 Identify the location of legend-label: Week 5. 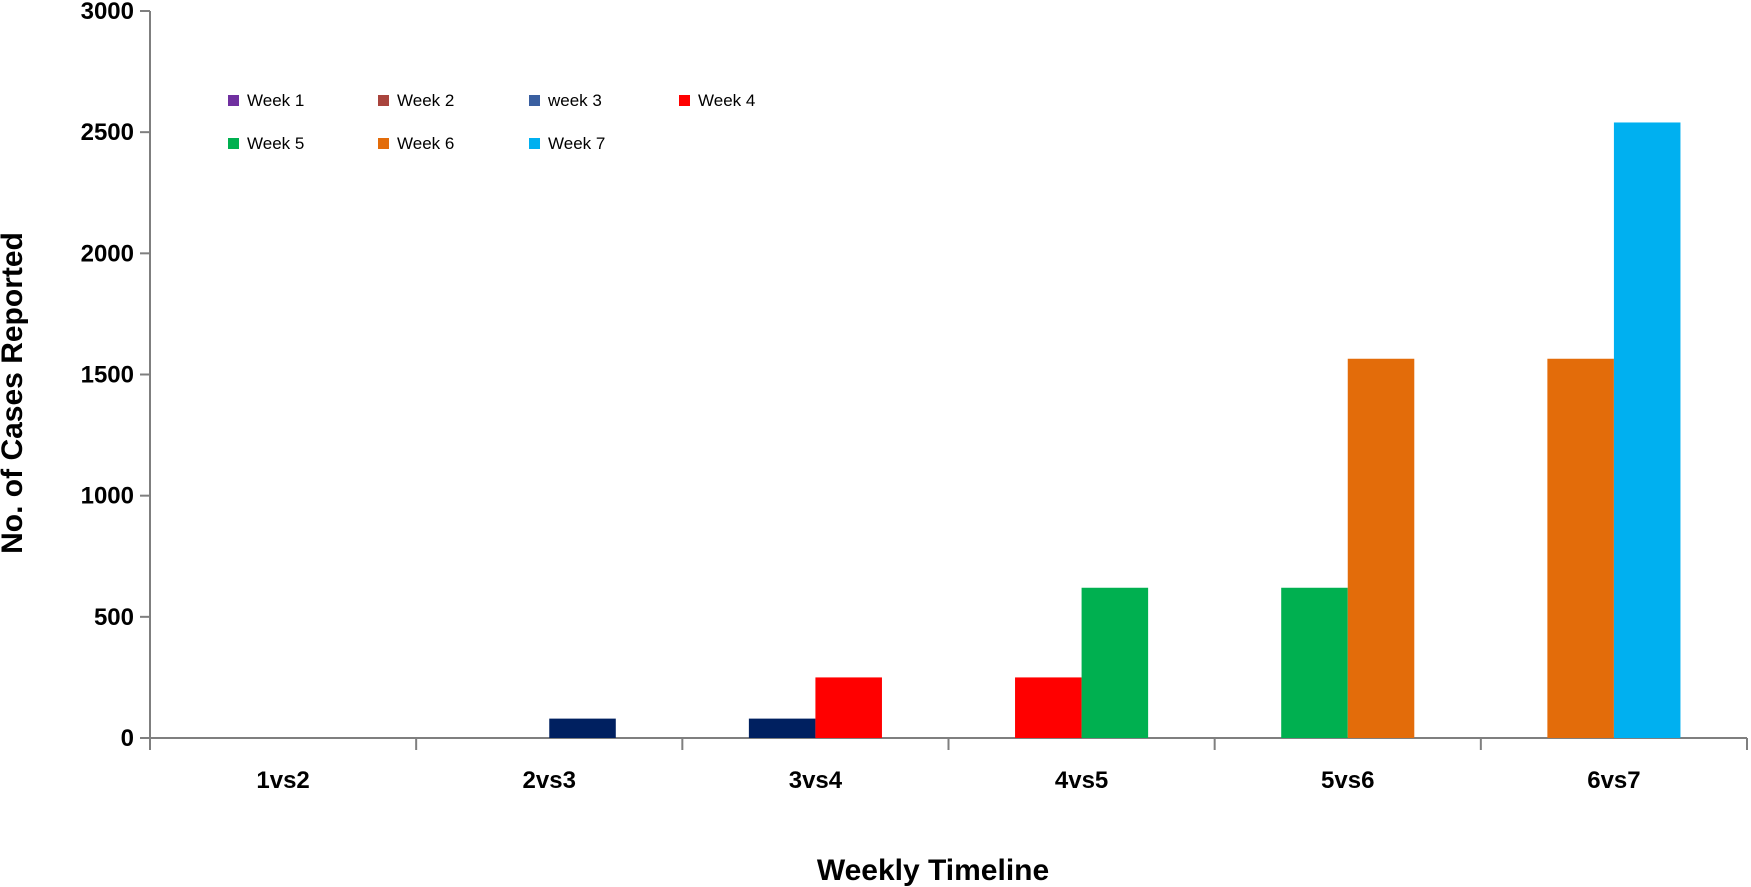
(275, 143).